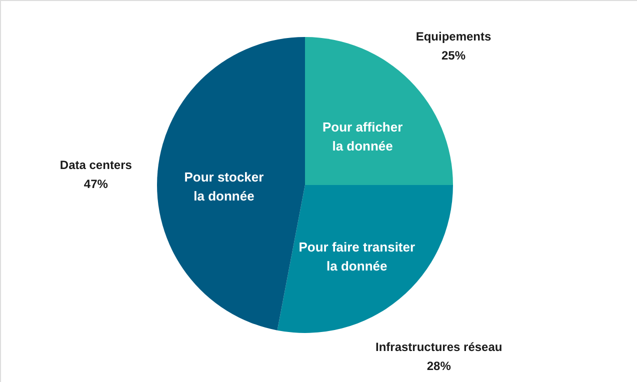 The width and height of the screenshot is (637, 382). Describe the element at coordinates (453, 55) in the screenshot. I see `data-label: 25%` at that location.